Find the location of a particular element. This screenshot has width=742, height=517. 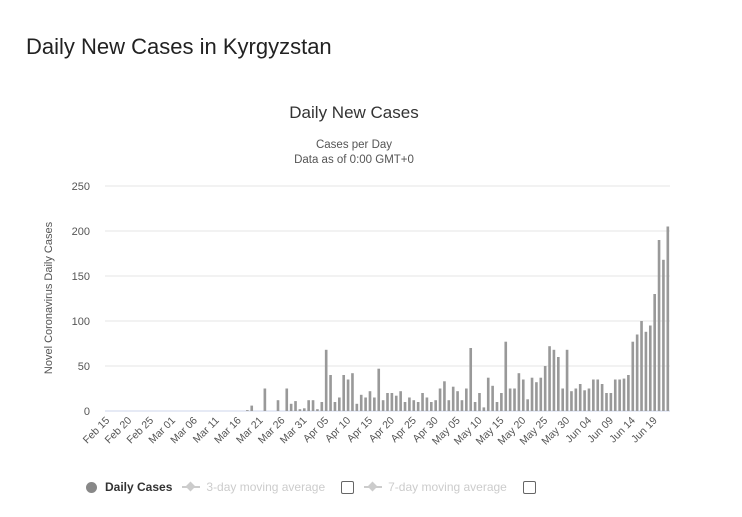

checkbox-7day is located at coordinates (529, 487).